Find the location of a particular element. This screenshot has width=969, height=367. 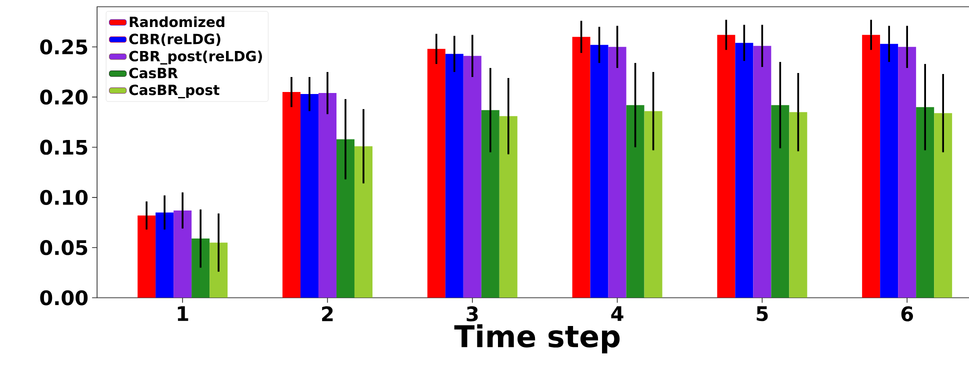

x-tick-label: 2 is located at coordinates (327, 314).